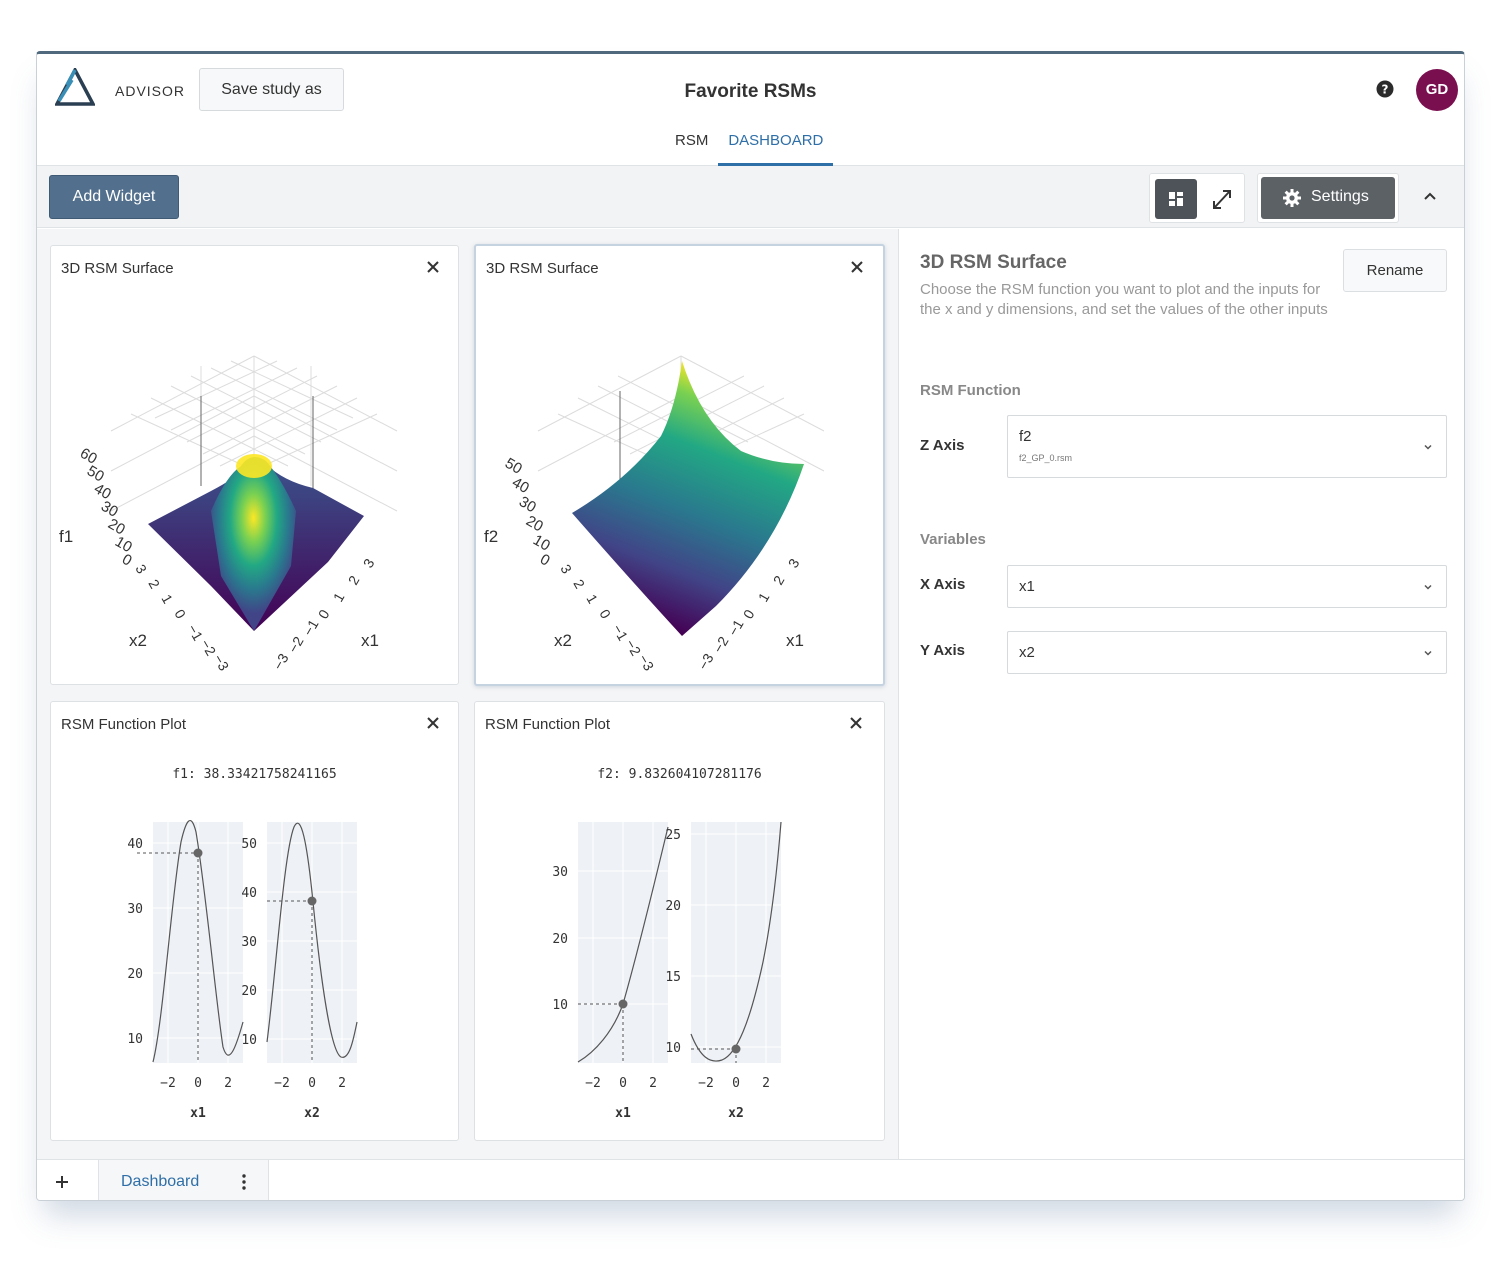 Image resolution: width=1500 pixels, height=1269 pixels. I want to click on y-axis-value: x2, so click(1027, 652).